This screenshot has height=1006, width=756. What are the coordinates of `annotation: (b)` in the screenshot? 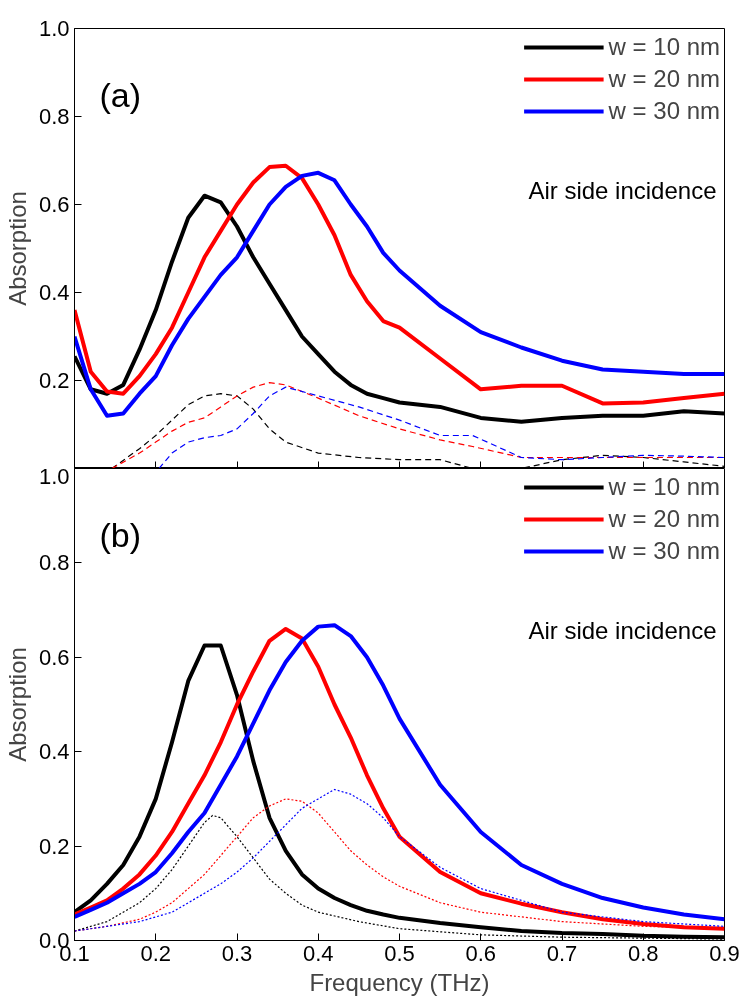 It's located at (120, 534).